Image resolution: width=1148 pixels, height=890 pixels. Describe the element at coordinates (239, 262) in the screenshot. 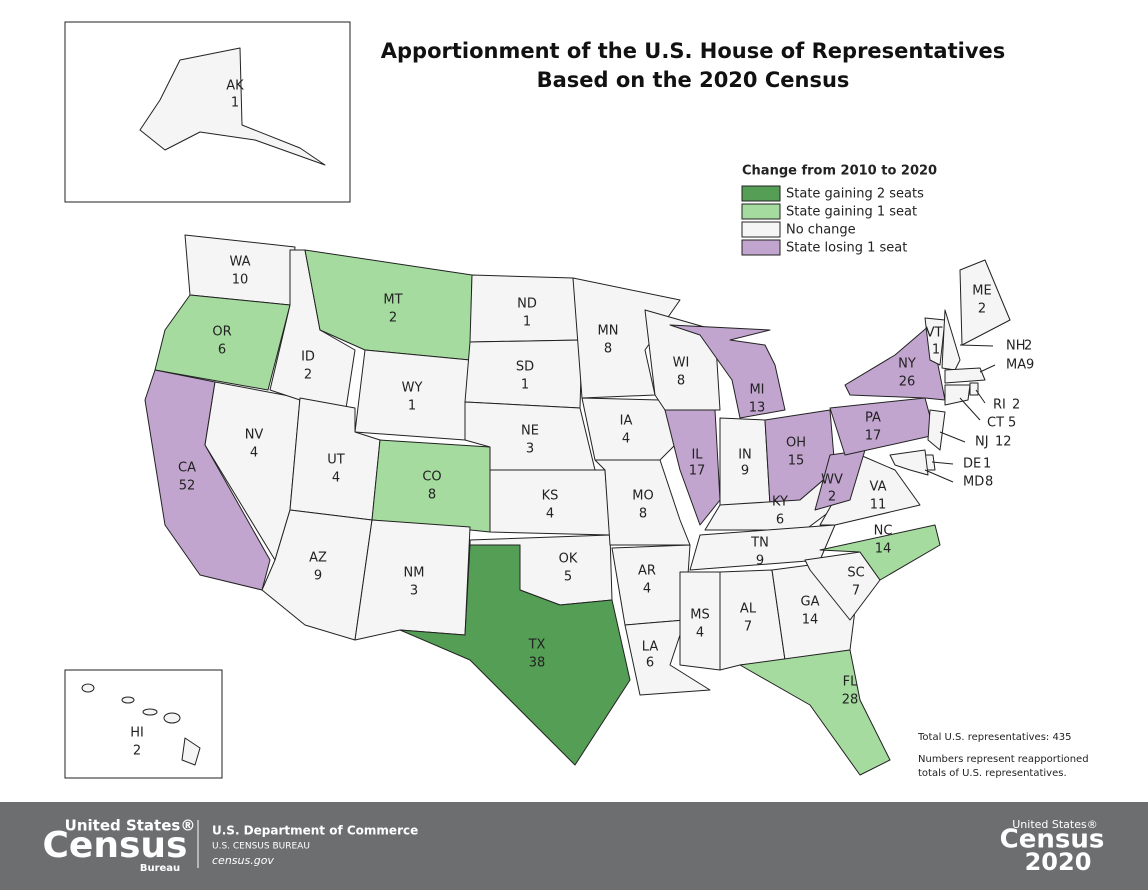

I see `state-abbr: WA` at that location.